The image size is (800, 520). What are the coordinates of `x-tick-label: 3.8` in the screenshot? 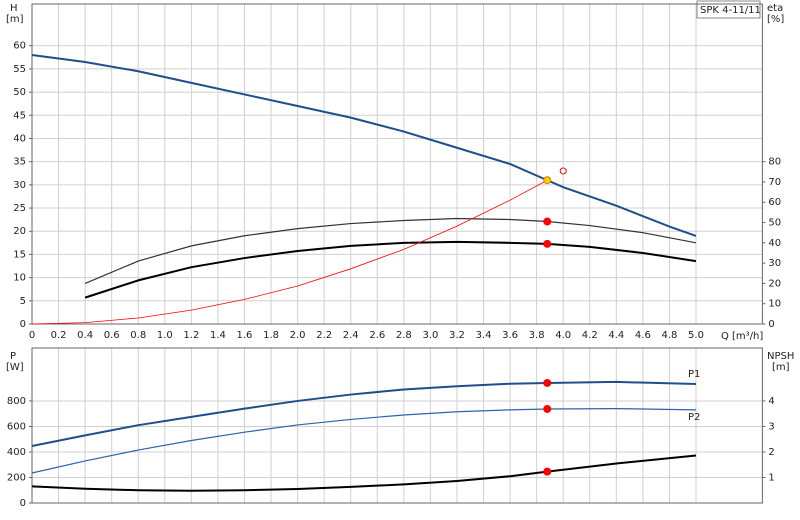 It's located at (537, 335).